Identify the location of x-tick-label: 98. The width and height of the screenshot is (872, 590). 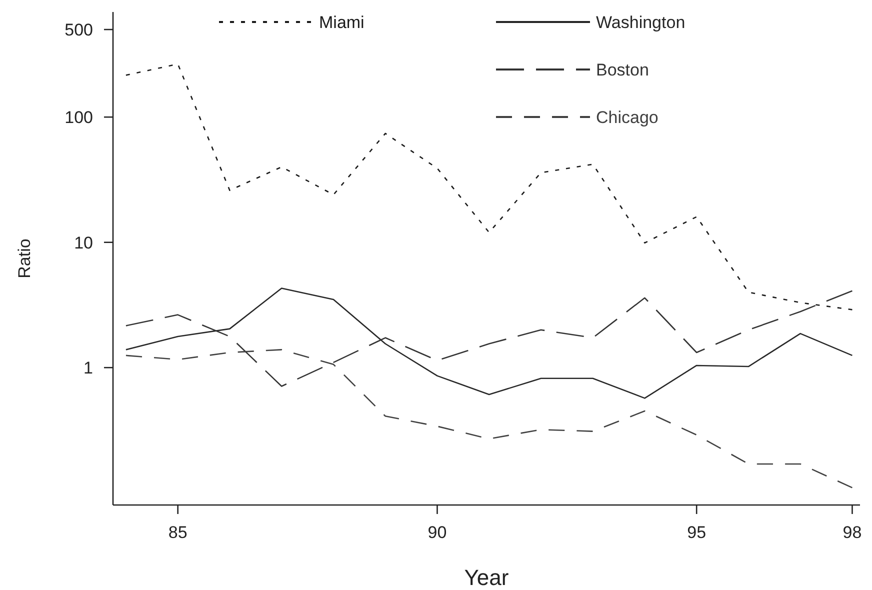
(852, 532).